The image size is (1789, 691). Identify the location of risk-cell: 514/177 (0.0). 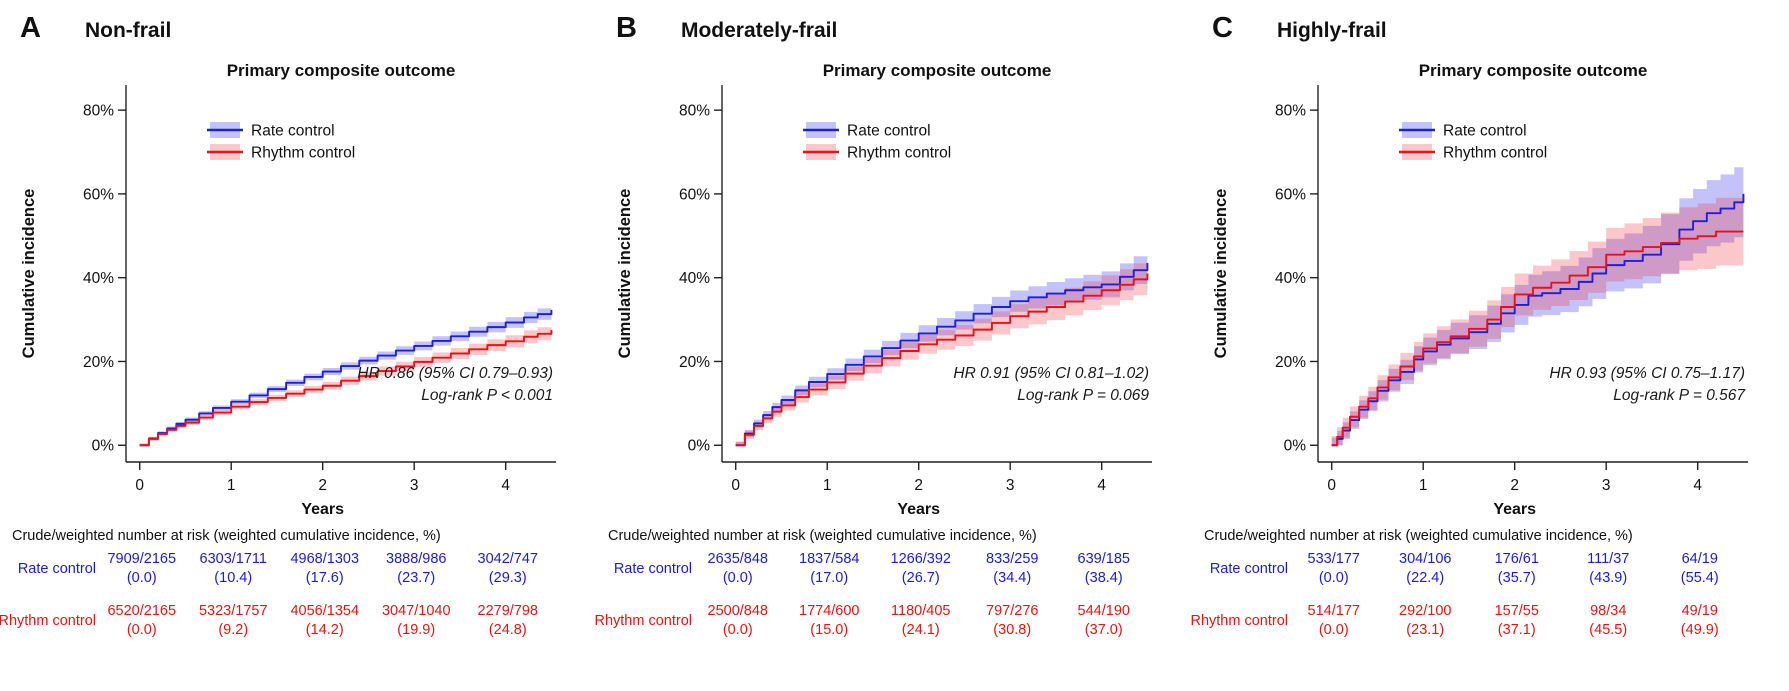
(1334, 621).